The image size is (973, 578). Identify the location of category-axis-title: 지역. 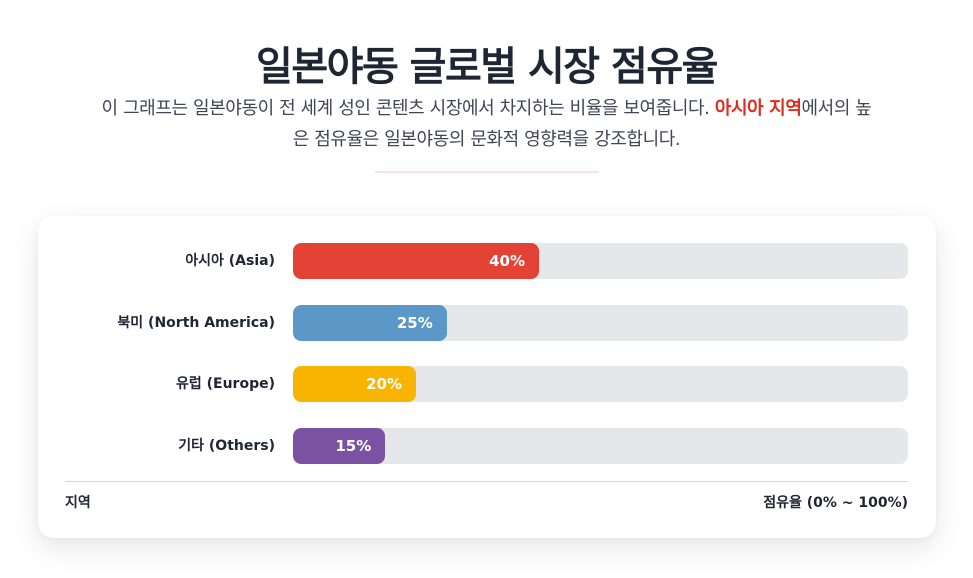
(78, 503).